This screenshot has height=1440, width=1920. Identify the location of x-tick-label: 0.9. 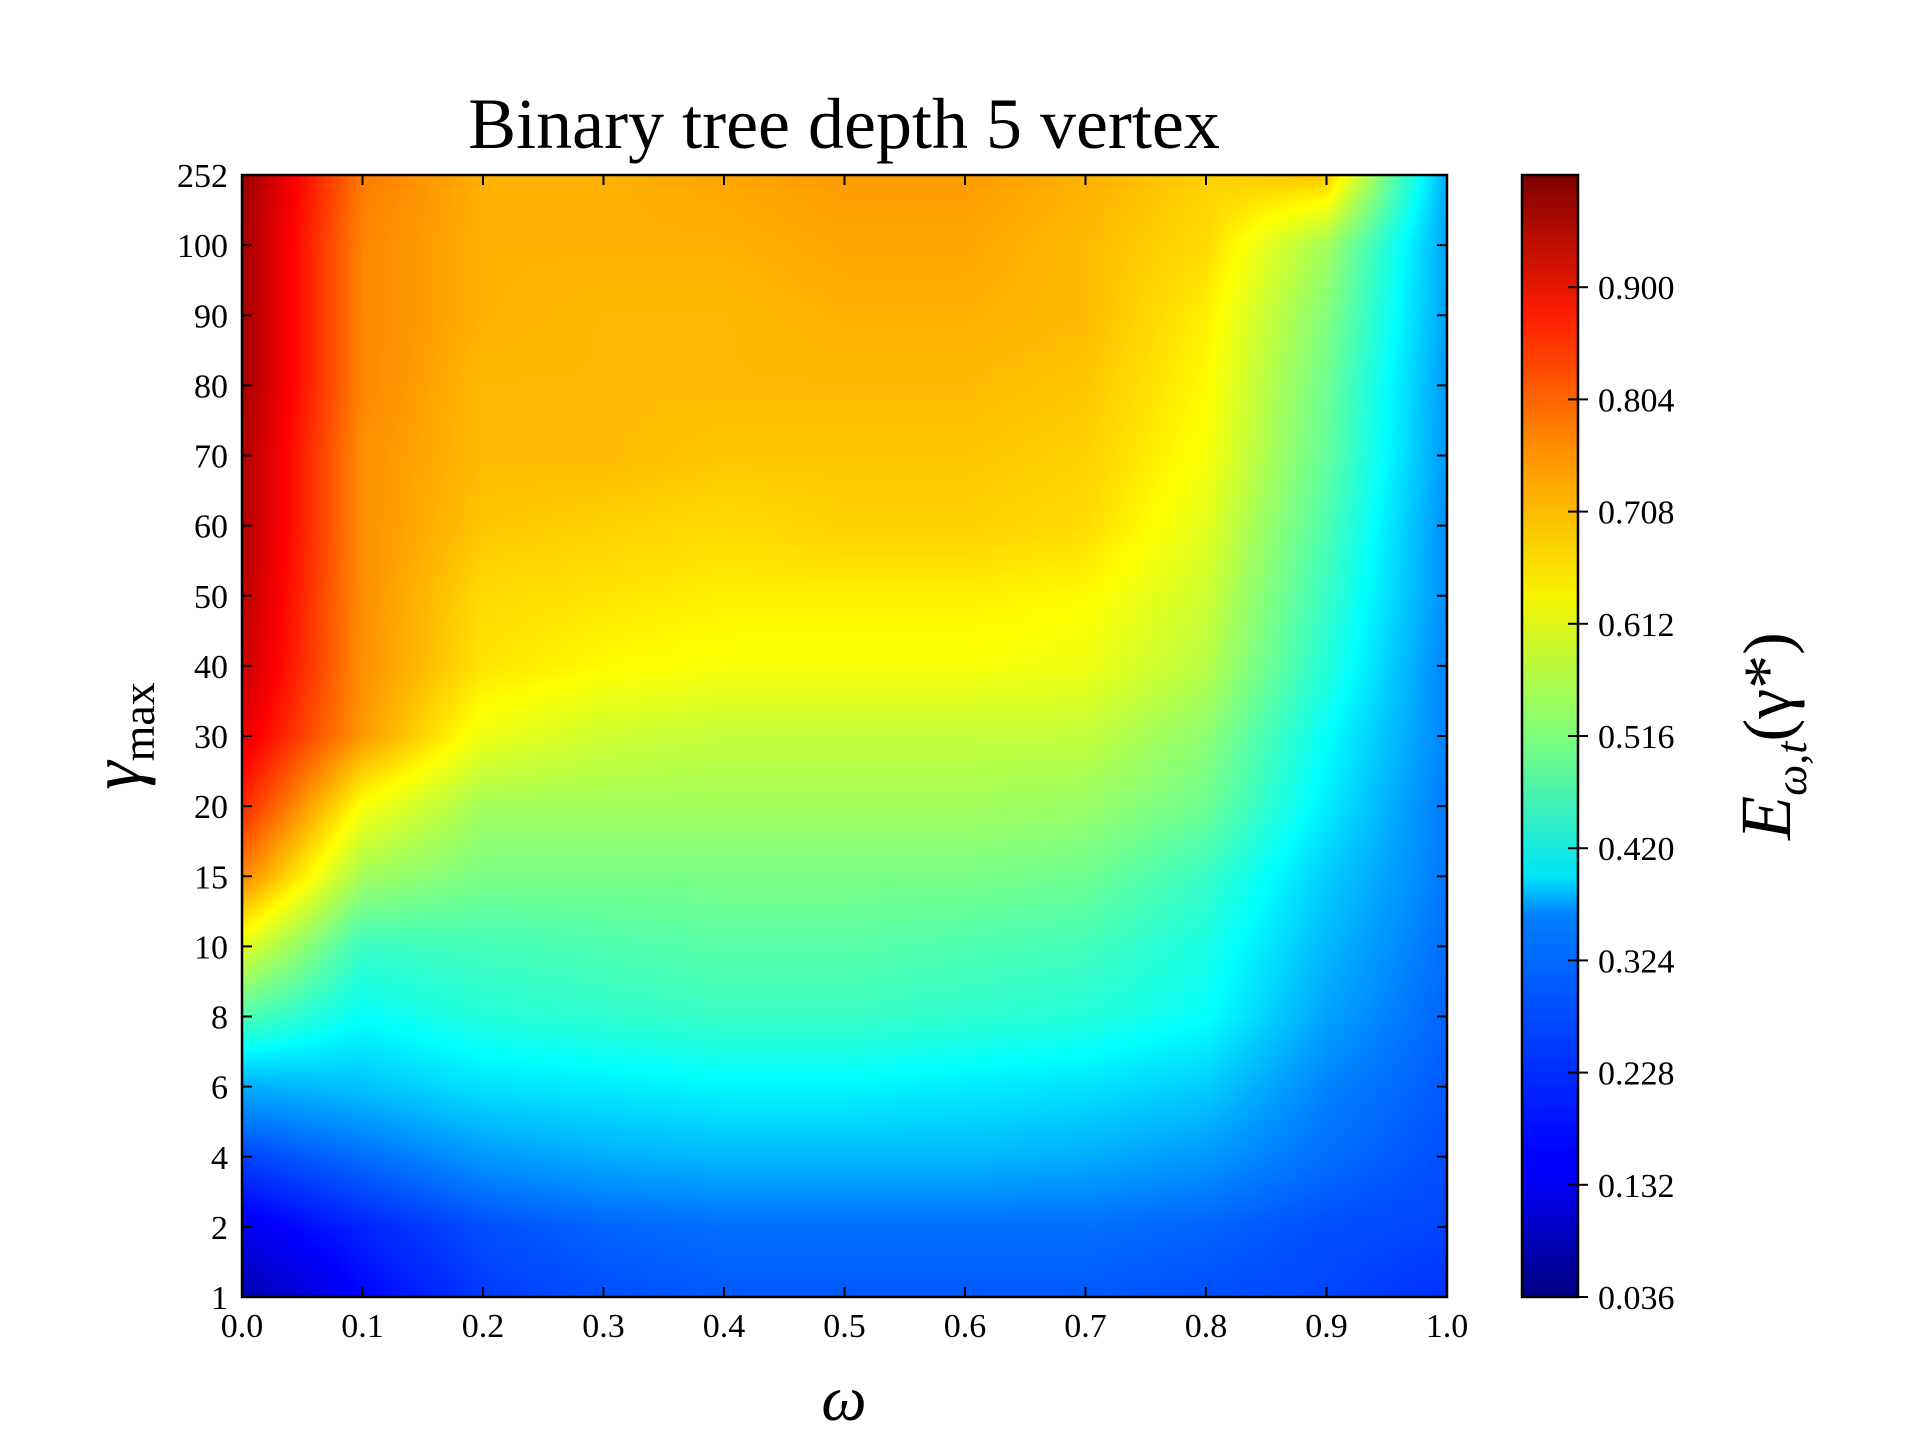
(1326, 1326).